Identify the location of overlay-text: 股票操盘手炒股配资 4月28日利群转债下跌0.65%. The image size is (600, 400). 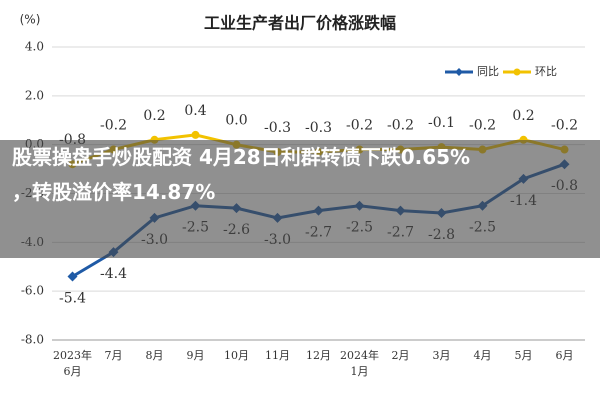
(241, 157).